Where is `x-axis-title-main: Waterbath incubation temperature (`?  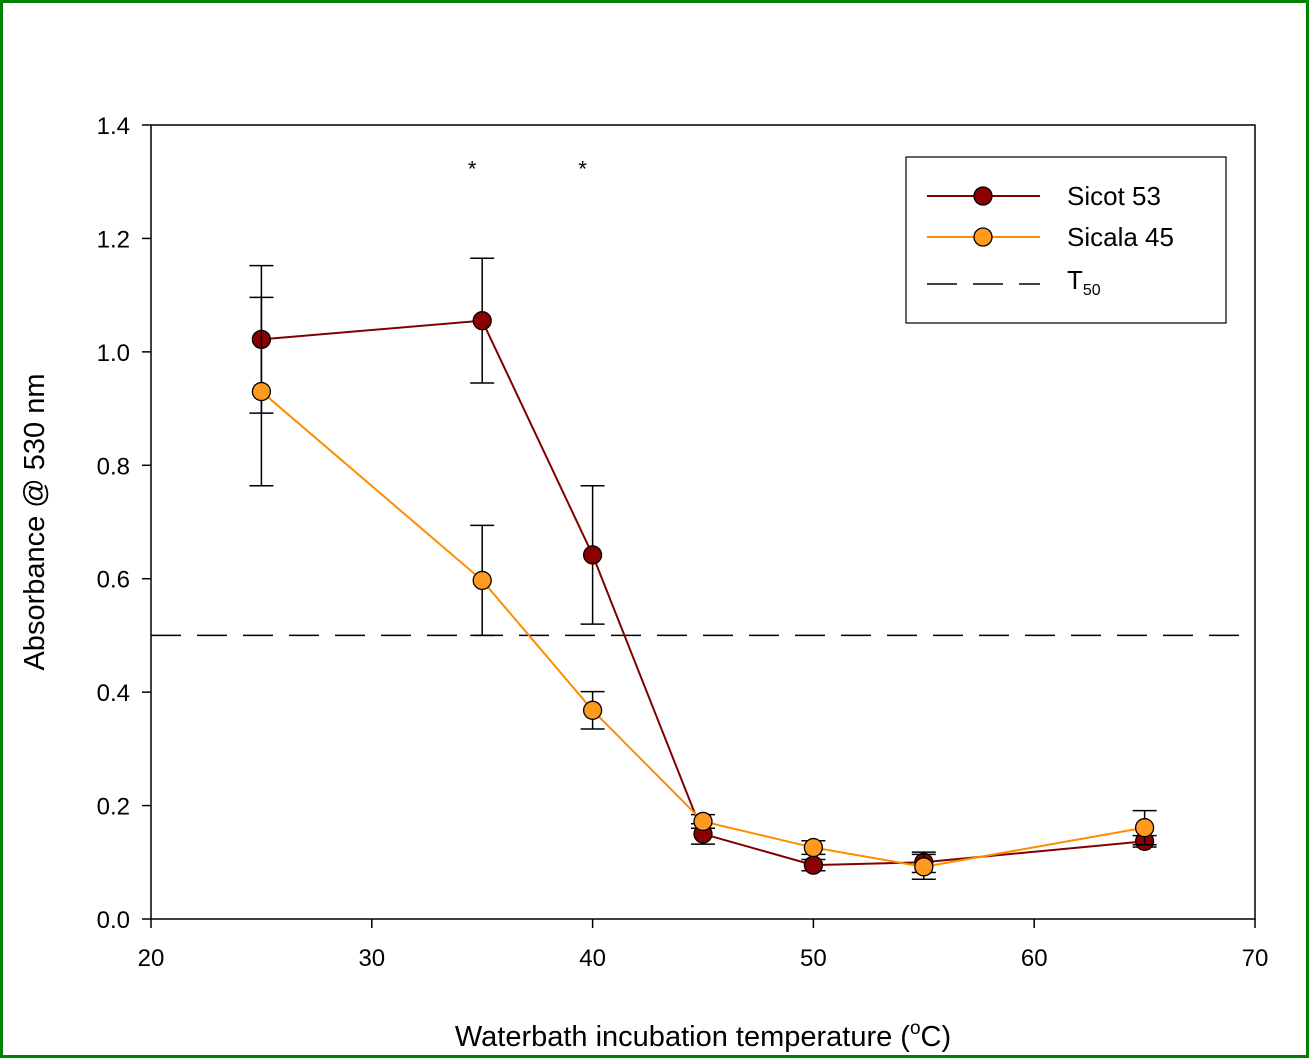
x-axis-title-main: Waterbath incubation temperature ( is located at coordinates (682, 1037).